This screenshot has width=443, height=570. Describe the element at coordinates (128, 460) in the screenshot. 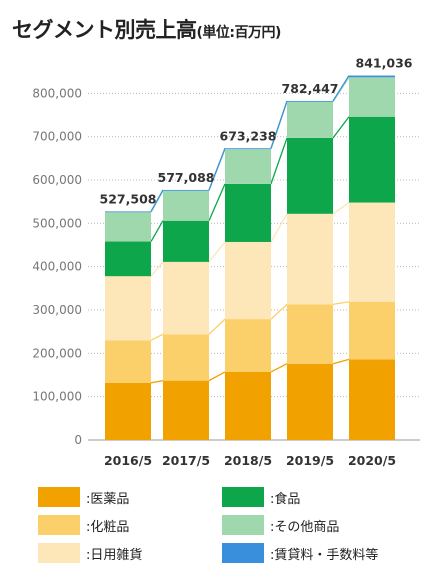

I see `x-tick-label: 2016/5` at that location.